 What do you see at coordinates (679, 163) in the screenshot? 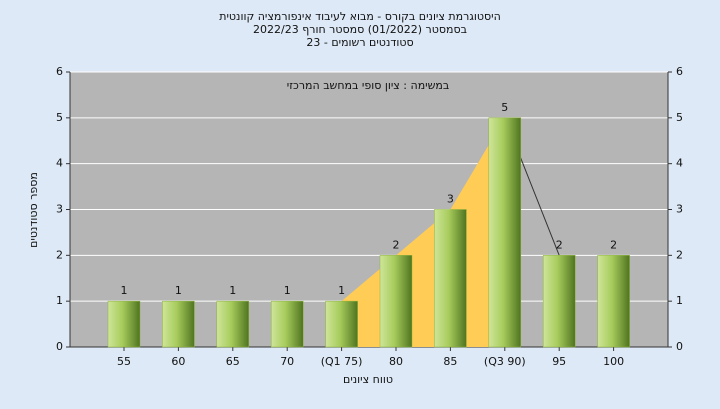
I see `y2-tick-label: 4` at bounding box center [679, 163].